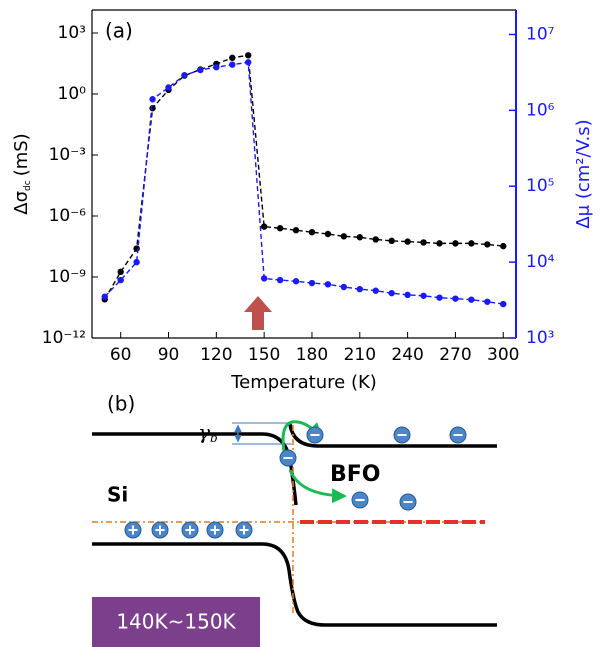 The image size is (601, 647). What do you see at coordinates (121, 404) in the screenshot?
I see `panel-label: (b)` at bounding box center [121, 404].